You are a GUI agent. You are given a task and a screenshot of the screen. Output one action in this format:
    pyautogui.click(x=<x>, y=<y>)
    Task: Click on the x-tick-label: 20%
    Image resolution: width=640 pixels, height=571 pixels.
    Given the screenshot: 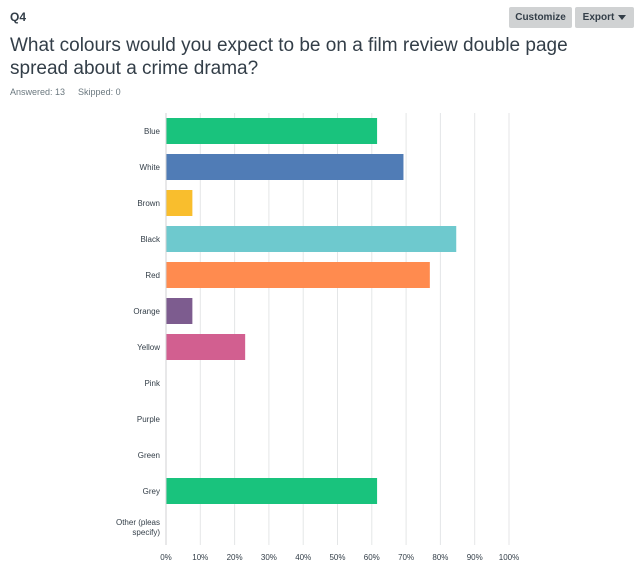 What is the action you would take?
    pyautogui.click(x=235, y=557)
    